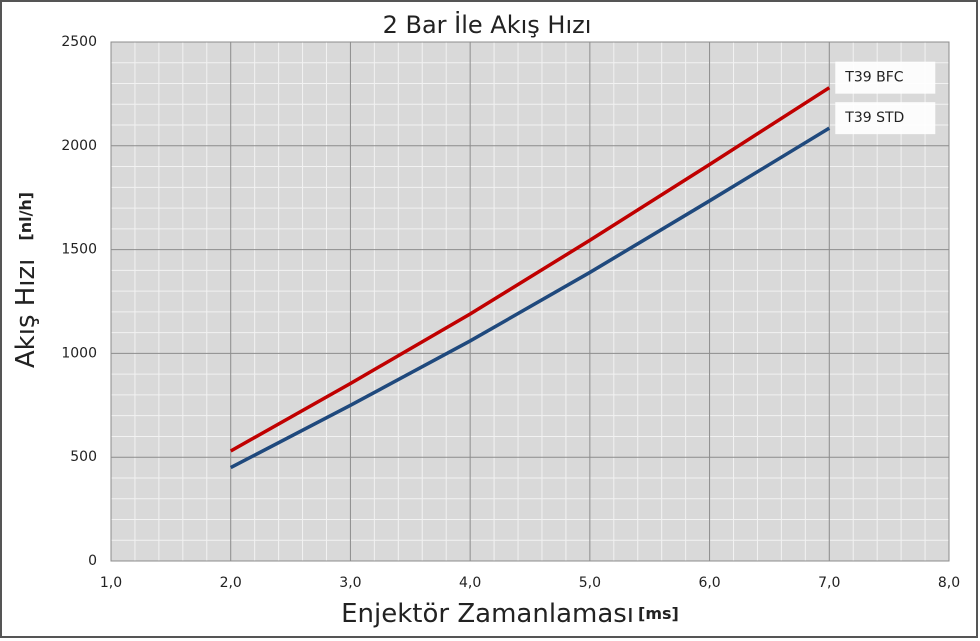 This screenshot has height=641, width=980. I want to click on x-axis-unit: [ms], so click(658, 613).